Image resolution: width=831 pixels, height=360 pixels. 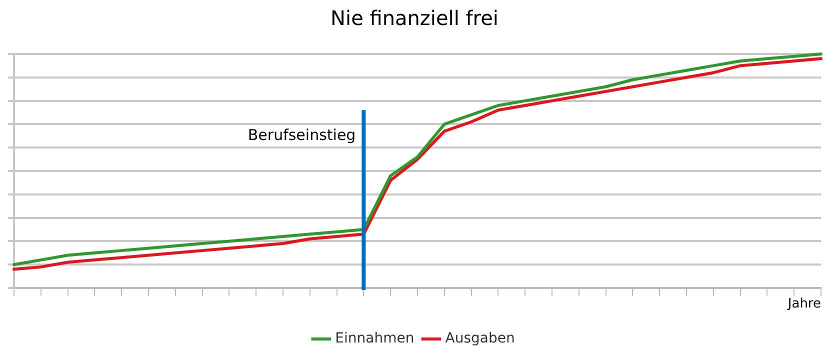 I want to click on annotation: Berufseinstieg, so click(x=302, y=135).